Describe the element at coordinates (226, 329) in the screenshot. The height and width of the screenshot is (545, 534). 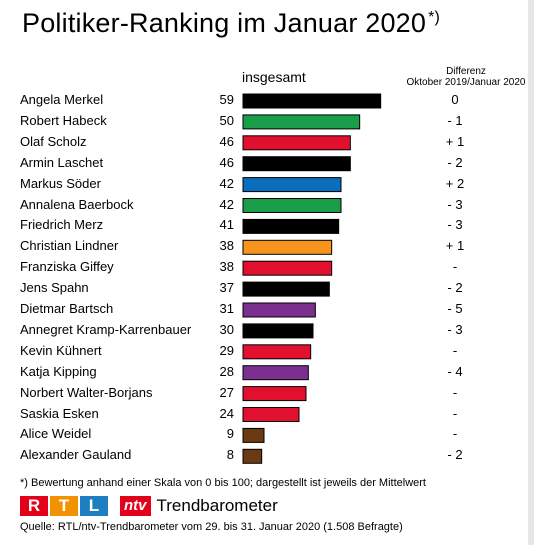
I see `score-value: 30` at that location.